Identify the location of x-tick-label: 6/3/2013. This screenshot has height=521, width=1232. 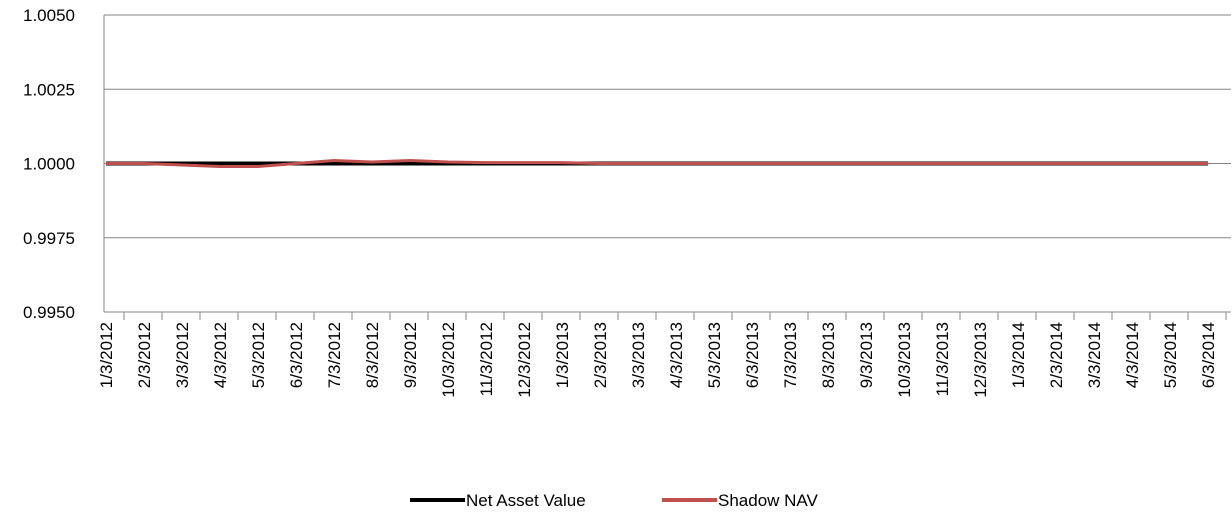
(752, 355).